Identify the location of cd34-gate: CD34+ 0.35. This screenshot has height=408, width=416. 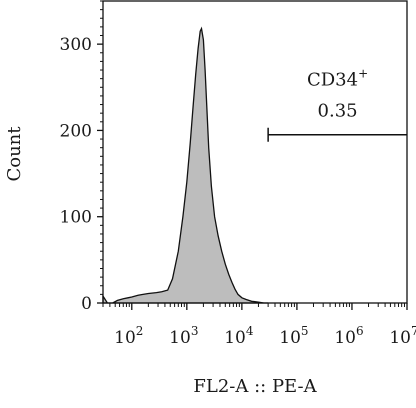
(337, 104).